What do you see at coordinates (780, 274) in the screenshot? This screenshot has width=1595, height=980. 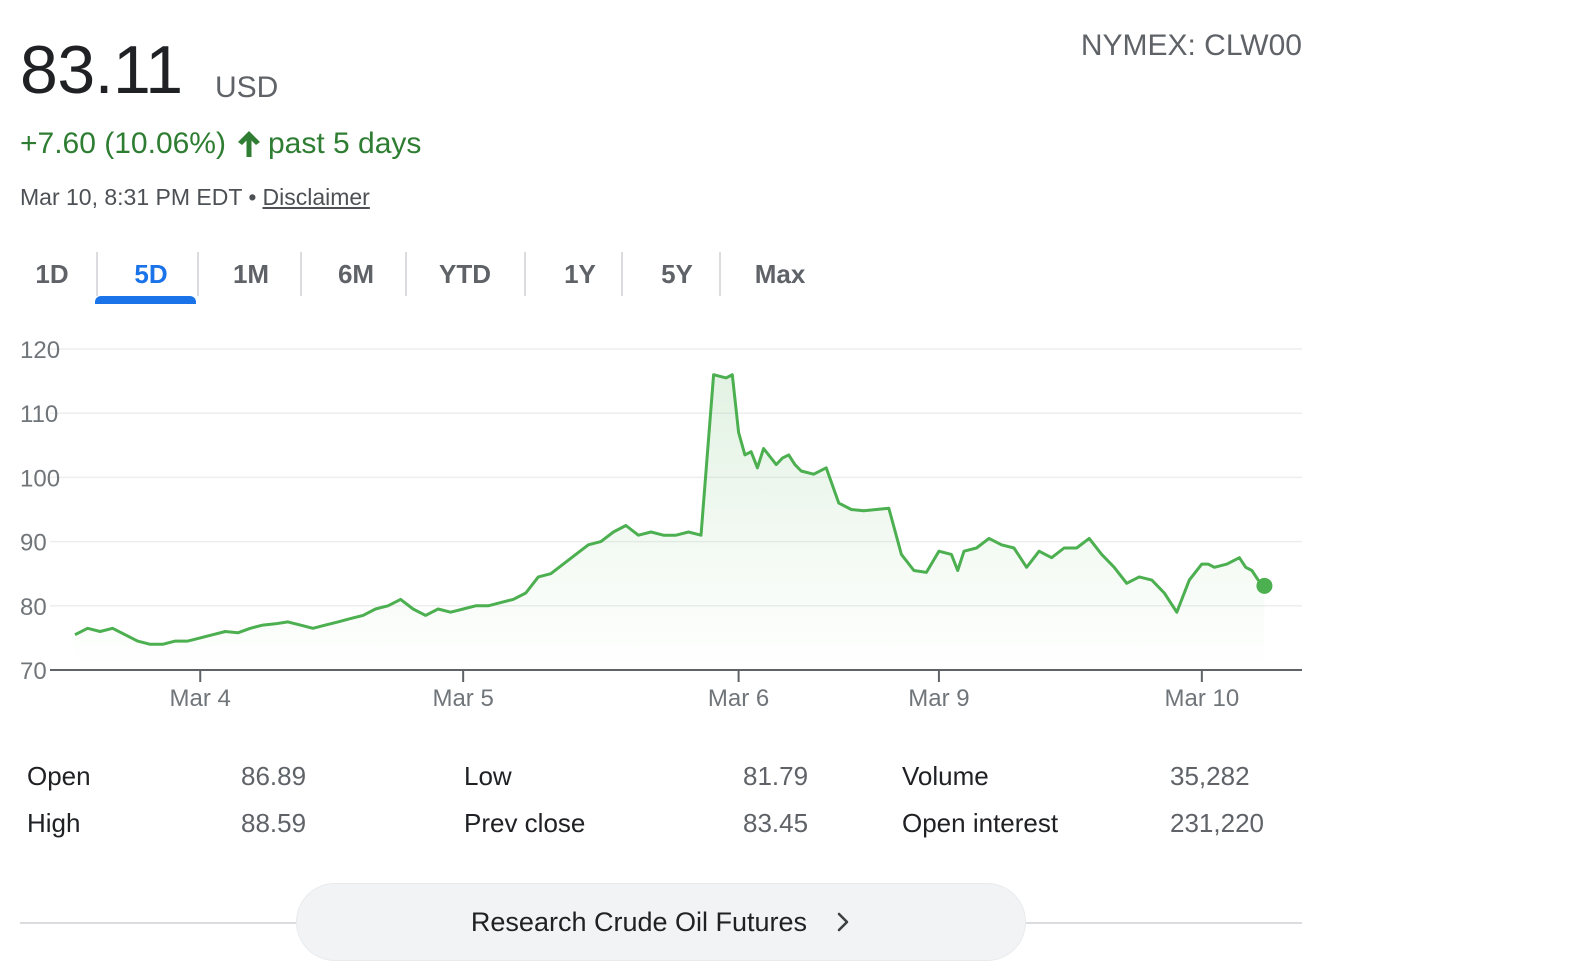 I see `tab-max: Max` at bounding box center [780, 274].